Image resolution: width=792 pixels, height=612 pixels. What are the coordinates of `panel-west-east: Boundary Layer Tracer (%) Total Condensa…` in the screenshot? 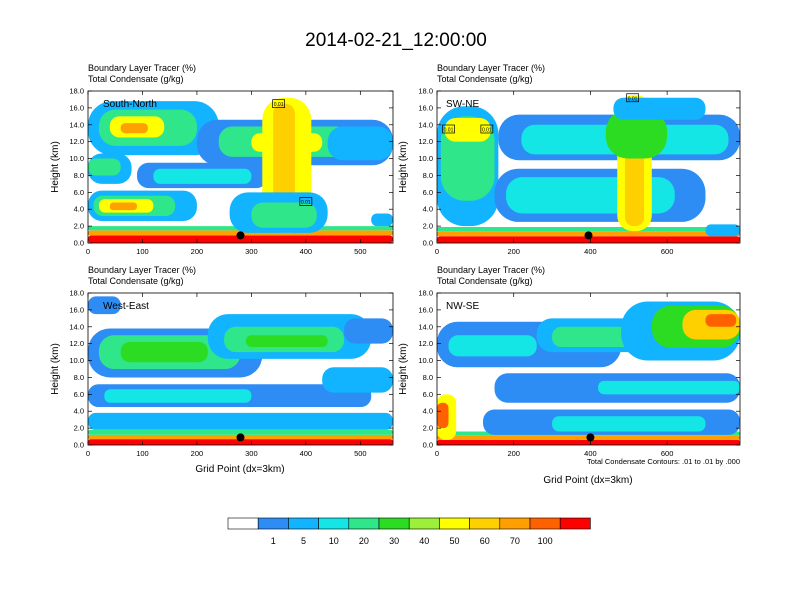 It's located at (222, 370).